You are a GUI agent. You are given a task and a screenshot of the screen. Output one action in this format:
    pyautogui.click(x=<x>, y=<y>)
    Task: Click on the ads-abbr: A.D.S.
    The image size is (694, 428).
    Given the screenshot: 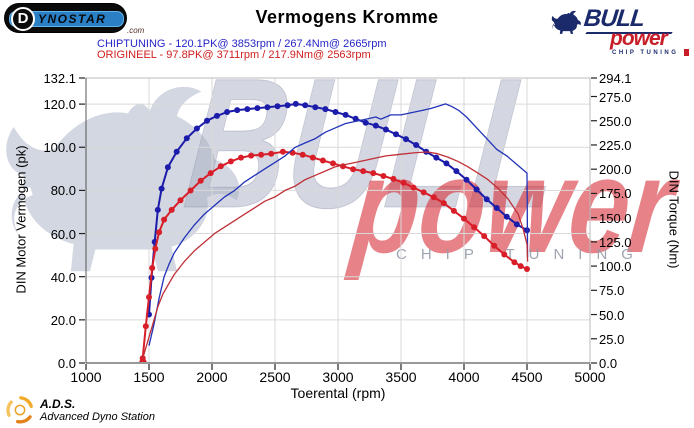 What is the action you would take?
    pyautogui.click(x=58, y=404)
    